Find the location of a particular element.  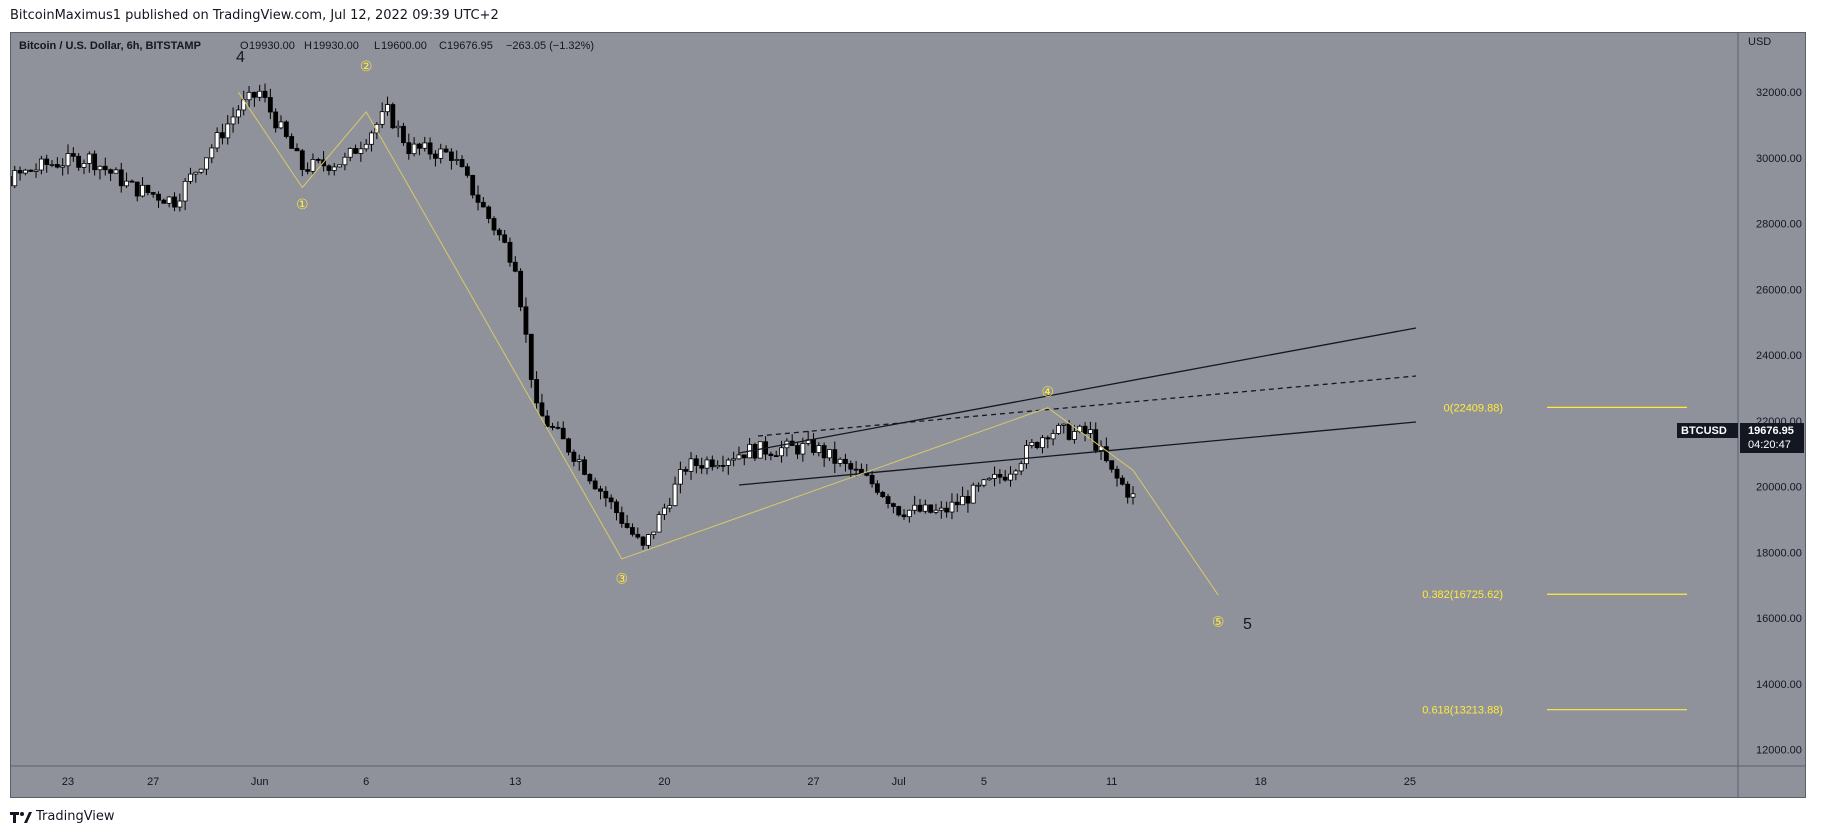

time-axis: 23 27 Jun 6 13 20 27 Jul 5 11 18 25 is located at coordinates (739, 782).